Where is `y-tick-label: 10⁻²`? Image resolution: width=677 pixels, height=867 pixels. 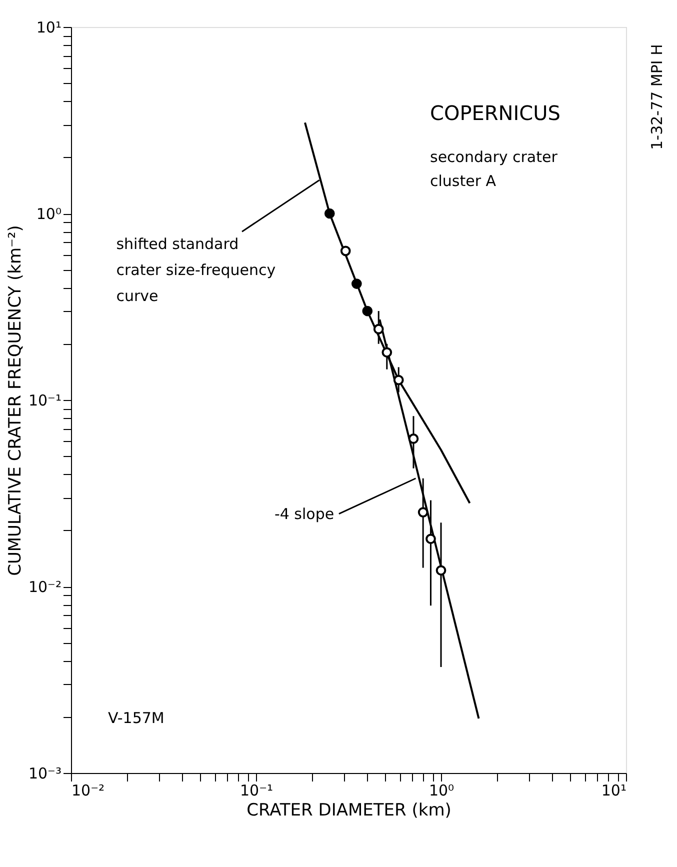 y-tick-label: 10⁻² is located at coordinates (45, 587).